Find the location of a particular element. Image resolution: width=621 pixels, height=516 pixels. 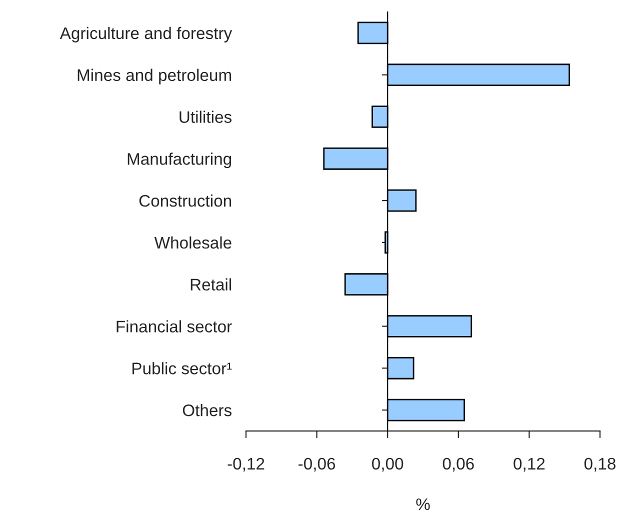

x-tick-label: 0,12 is located at coordinates (529, 465).